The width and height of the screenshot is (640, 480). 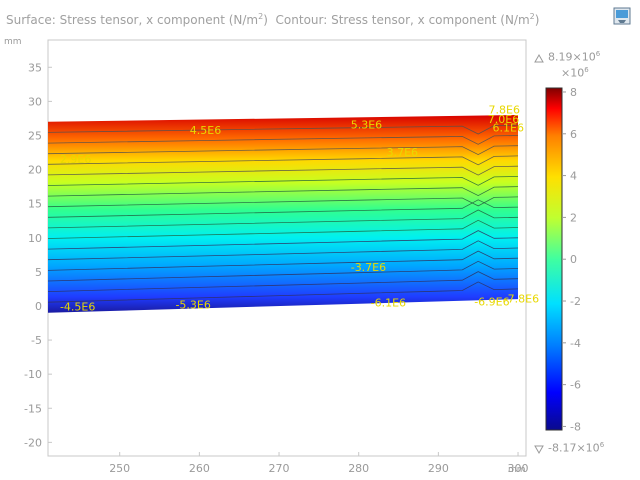 I want to click on colorbar-ticks: 8 6 4 2 0 -2 -4 -6 -8, so click(x=571, y=259).